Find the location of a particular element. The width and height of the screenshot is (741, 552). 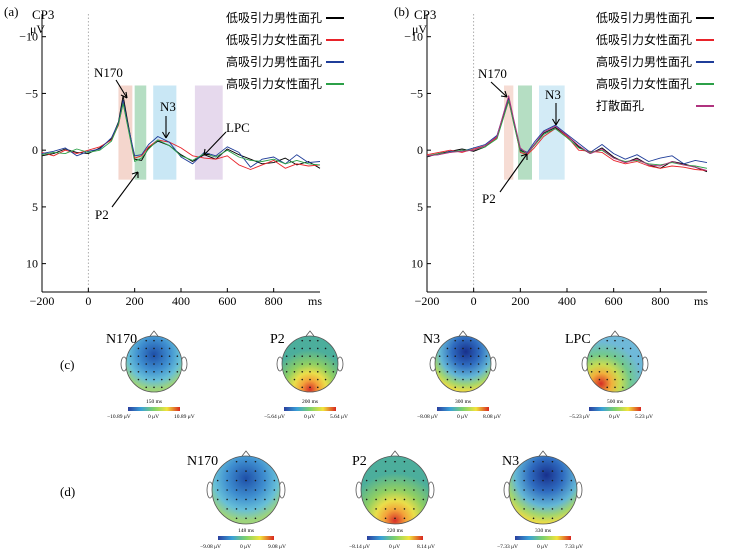

panel-a-window-lpc is located at coordinates (208, 132).